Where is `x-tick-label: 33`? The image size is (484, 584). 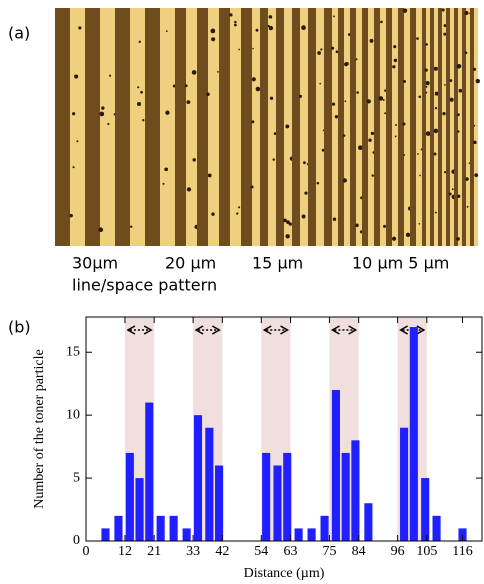 x-tick-label: 33 is located at coordinates (193, 551).